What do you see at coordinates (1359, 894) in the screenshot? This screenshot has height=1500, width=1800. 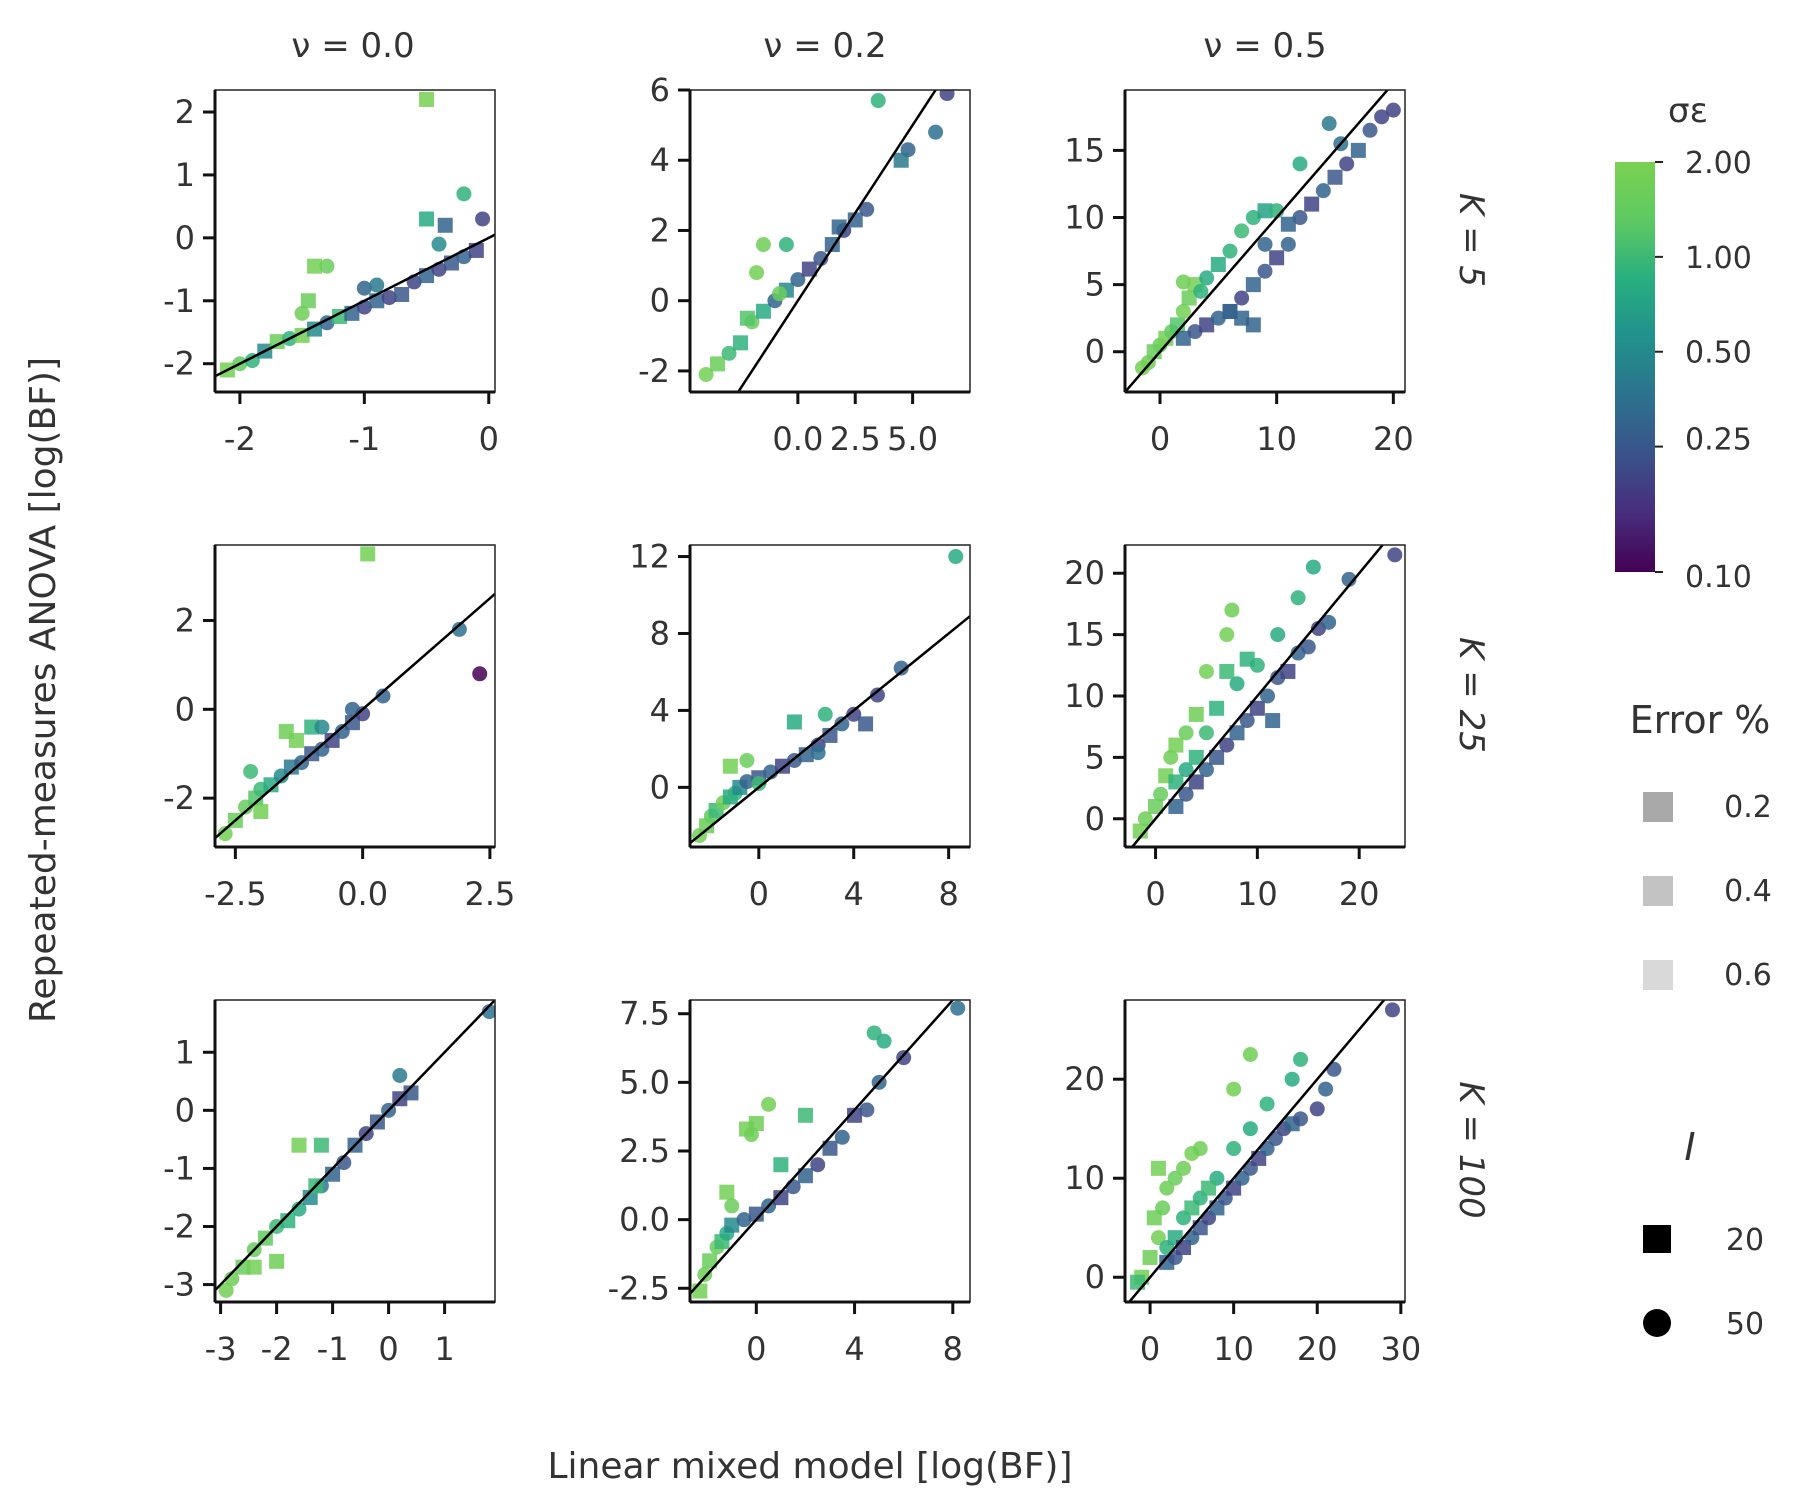 I see `x-tick-label: 20` at bounding box center [1359, 894].